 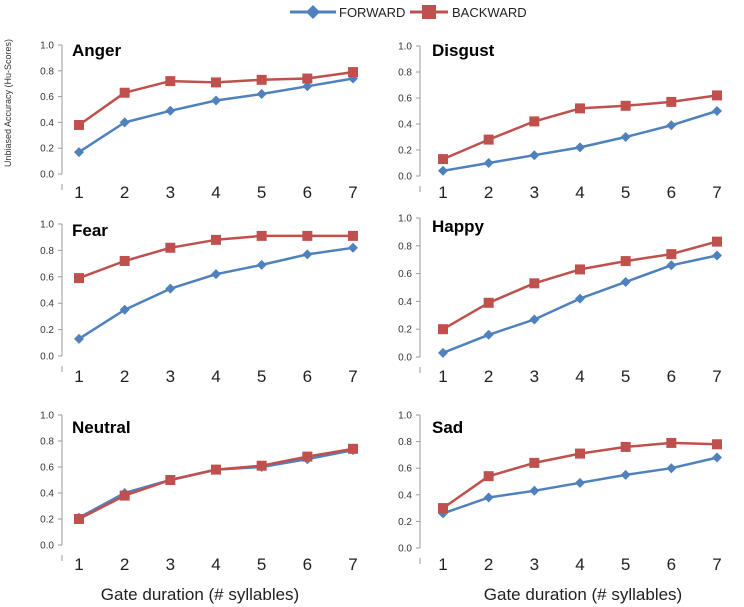 What do you see at coordinates (447, 427) in the screenshot?
I see `panel-title-sad: Sad` at bounding box center [447, 427].